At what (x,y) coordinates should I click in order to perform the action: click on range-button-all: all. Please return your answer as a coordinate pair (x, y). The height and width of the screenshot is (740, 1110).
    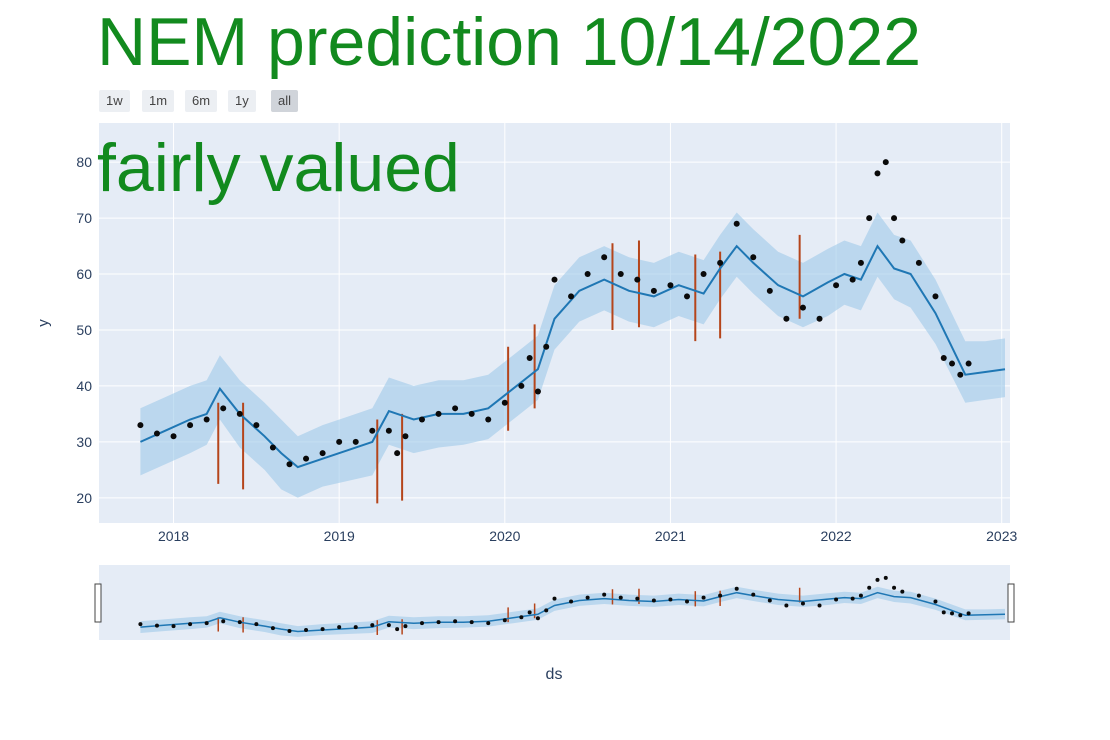
    Looking at the image, I should click on (285, 101).